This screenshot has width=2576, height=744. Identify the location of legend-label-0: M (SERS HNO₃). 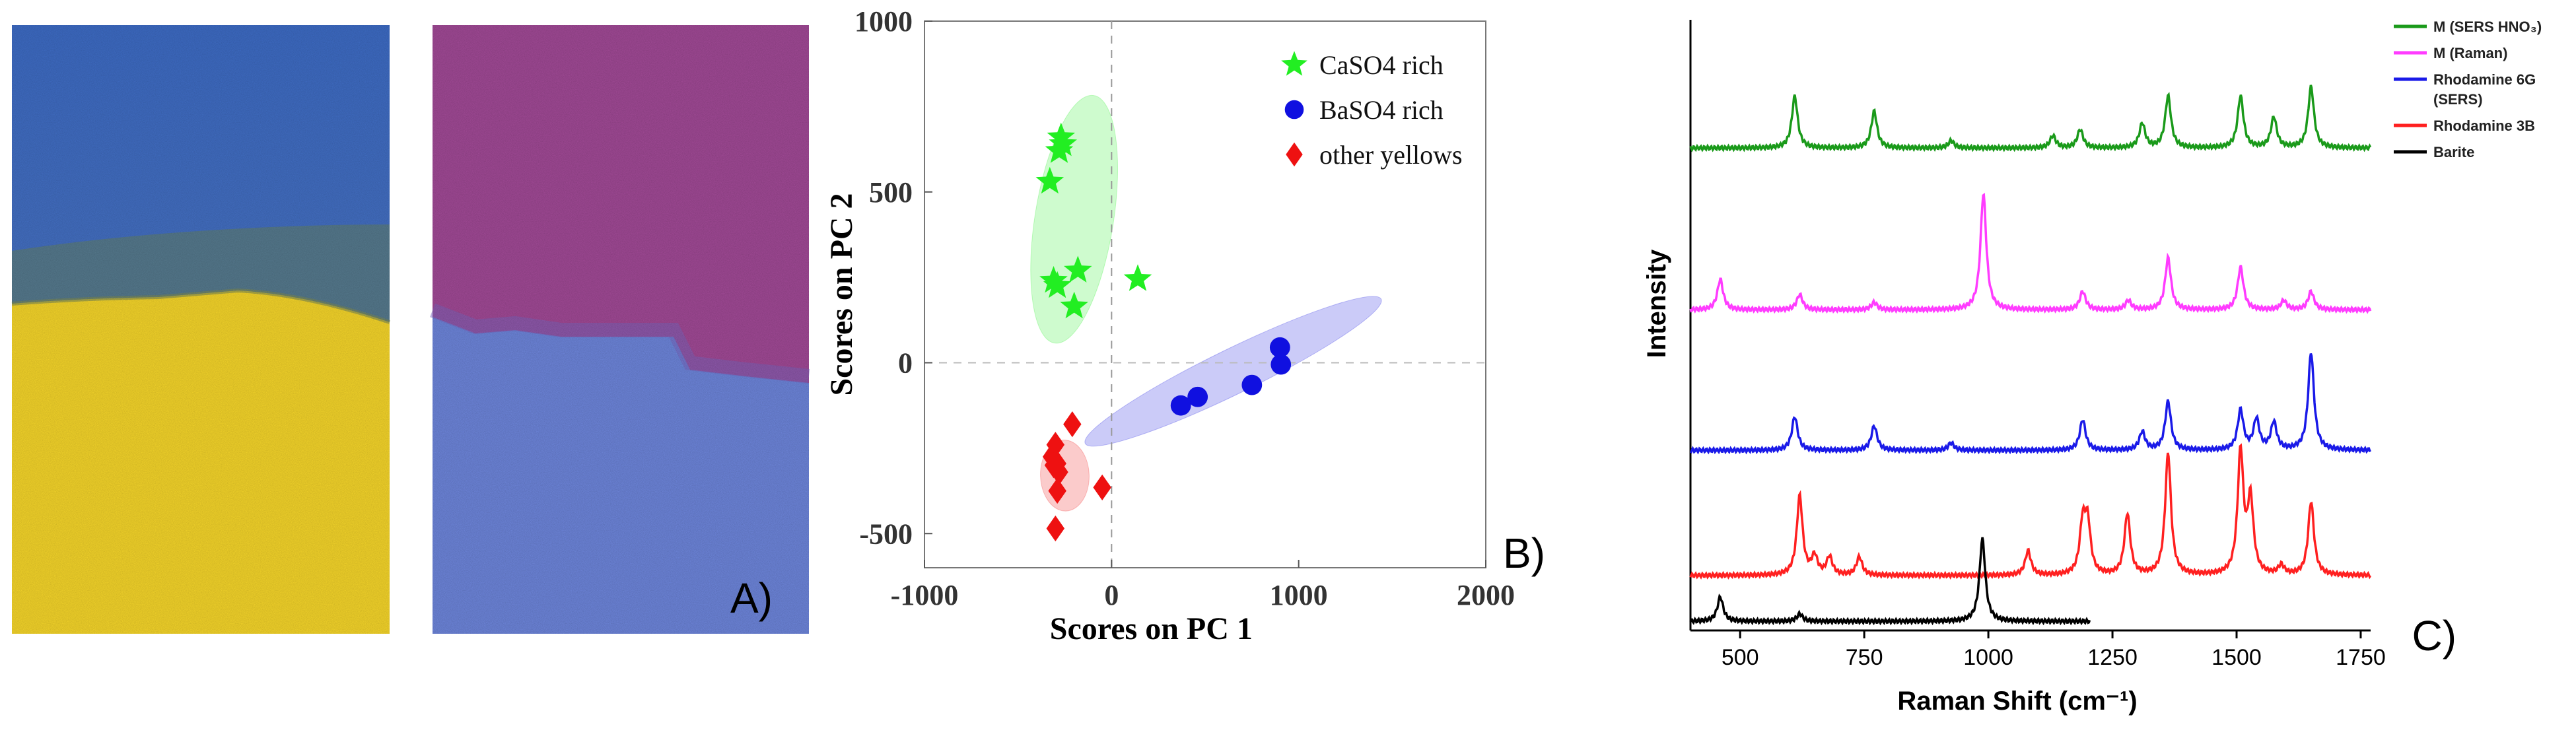
(2487, 27).